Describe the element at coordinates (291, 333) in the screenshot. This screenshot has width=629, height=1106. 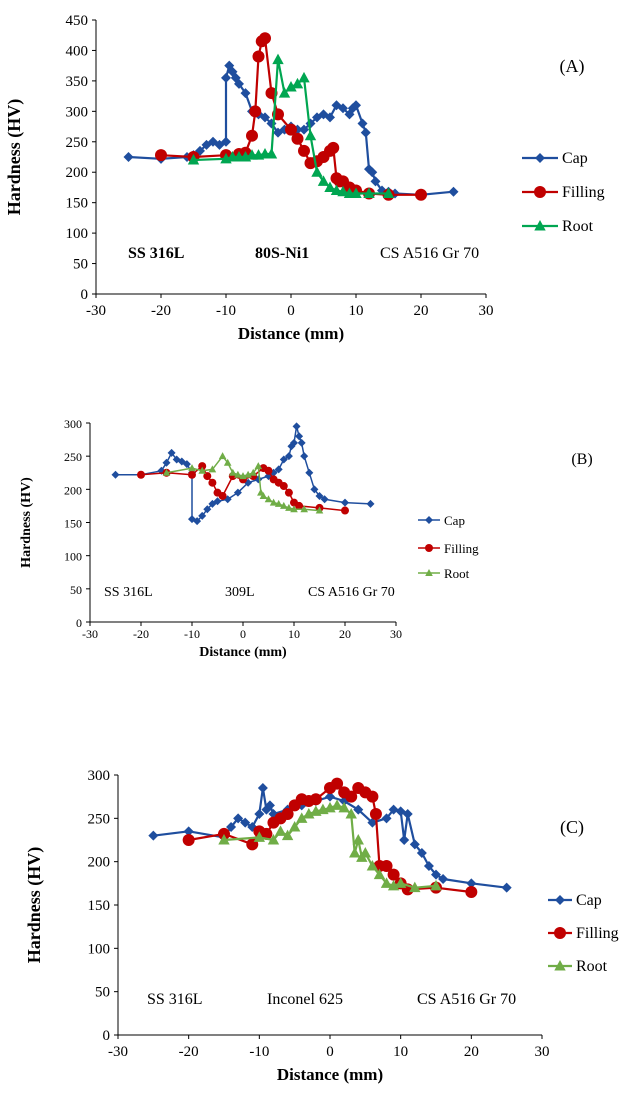
I see `x-axis-label: Distance (mm)` at that location.